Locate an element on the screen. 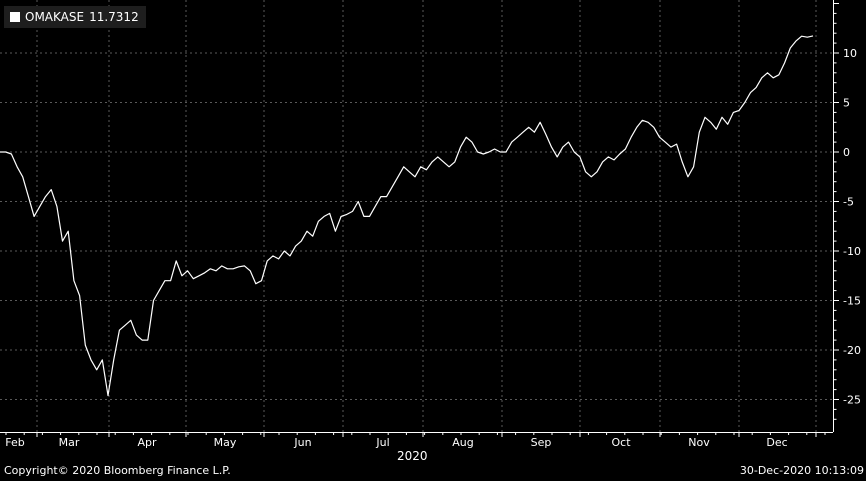 Image resolution: width=866 pixels, height=481 pixels. x-axis: Feb Mar Apr May Jun Jul Aug Sep Oct Nov Dec is located at coordinates (416, 440).